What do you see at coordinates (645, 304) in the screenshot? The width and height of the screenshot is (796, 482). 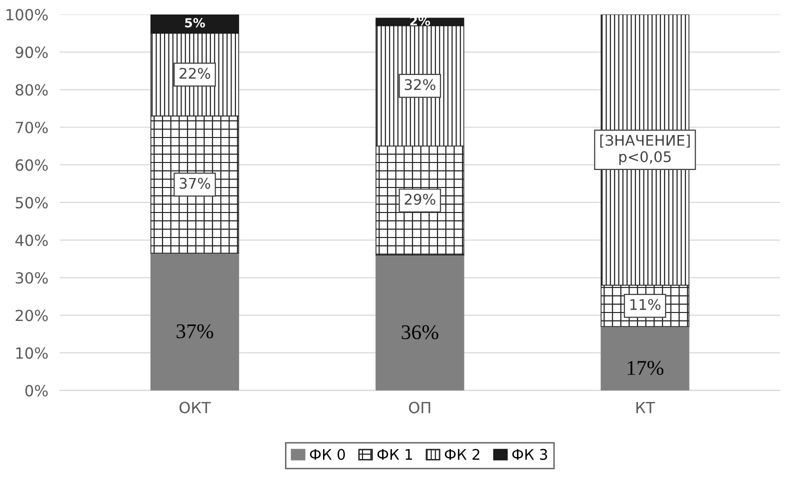 I see `data-label: 11%` at bounding box center [645, 304].